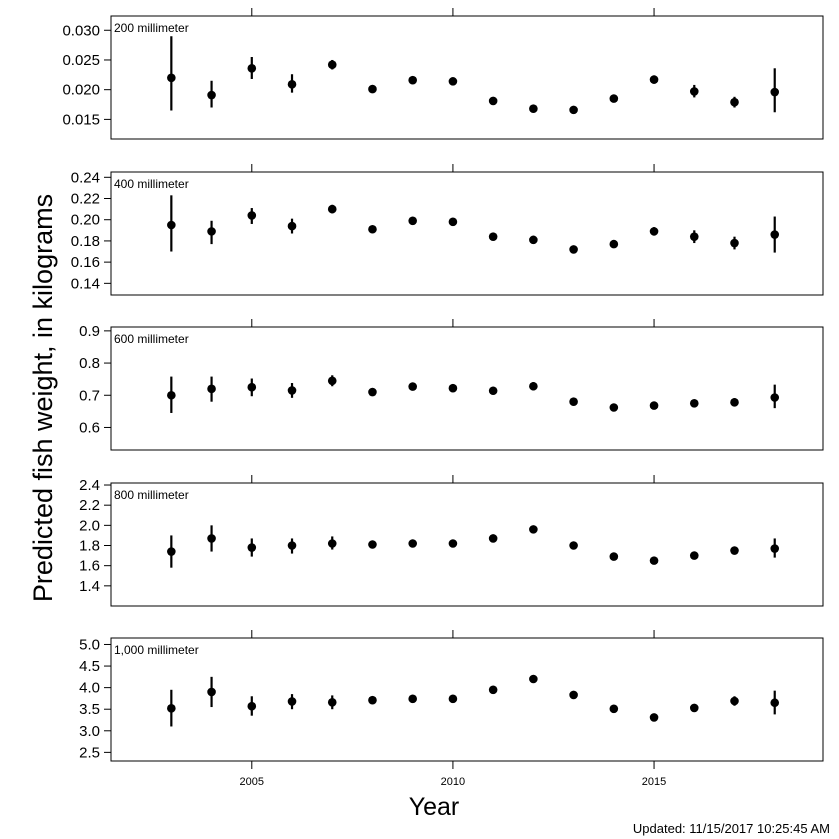  Describe the element at coordinates (151, 495) in the screenshot. I see `panel-label: 800 millimeter` at that location.